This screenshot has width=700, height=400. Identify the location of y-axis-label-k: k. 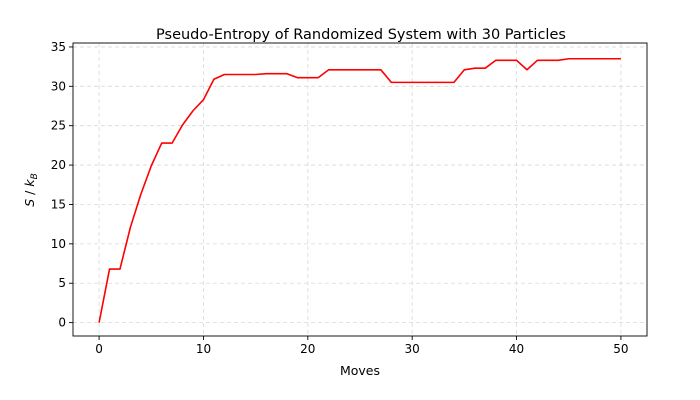
(29, 183).